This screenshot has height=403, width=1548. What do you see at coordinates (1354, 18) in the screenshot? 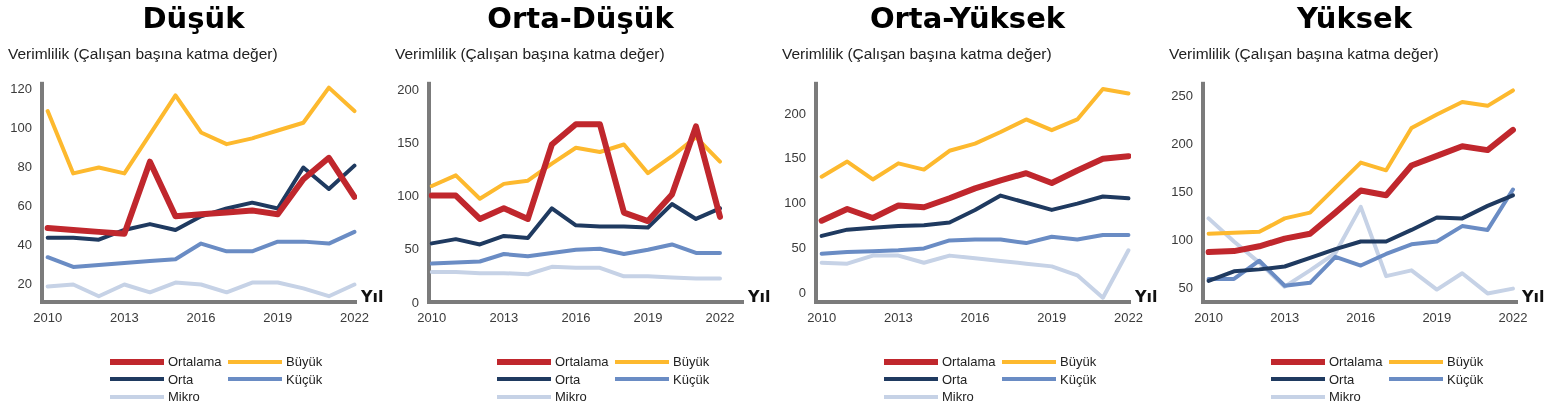
I see `chart-title: Yüksek` at bounding box center [1354, 18].